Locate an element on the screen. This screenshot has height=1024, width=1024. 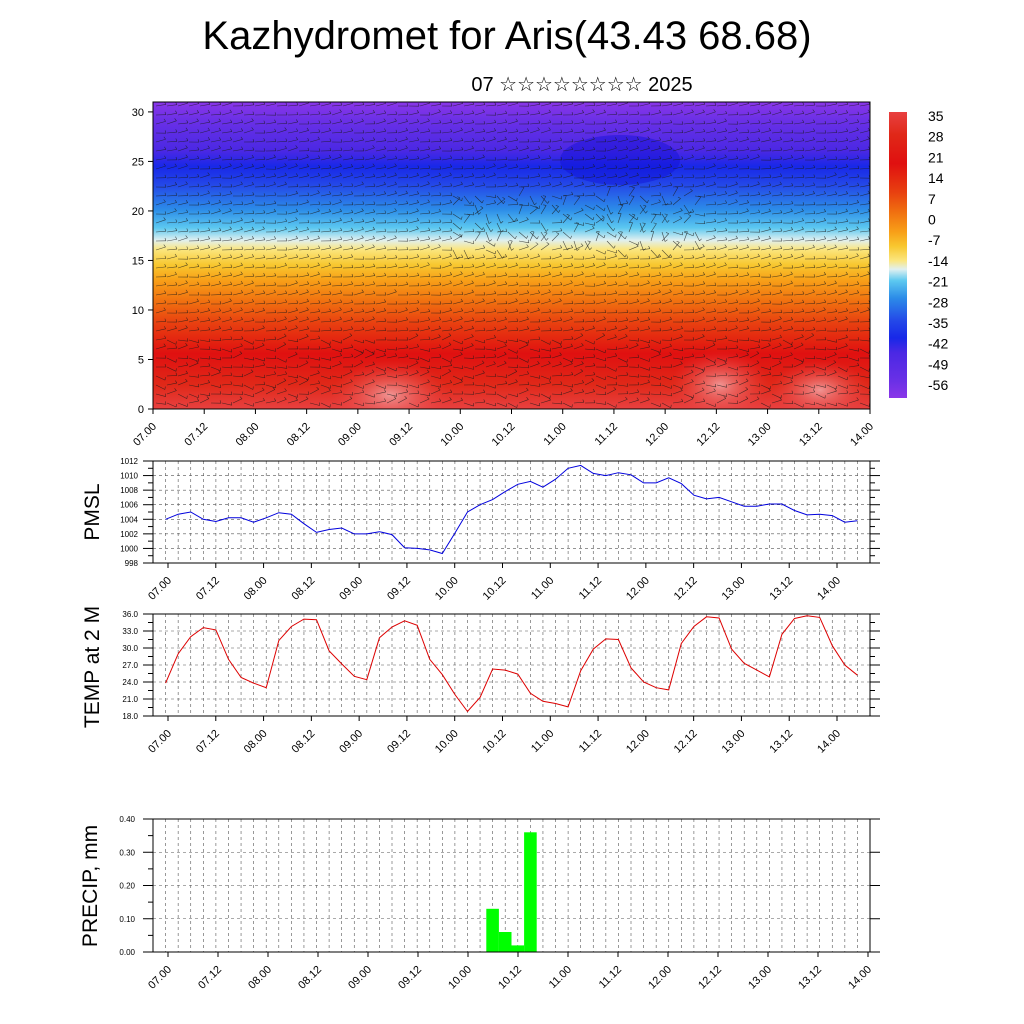
section-x-tick-label: 12.00 is located at coordinates (657, 435).